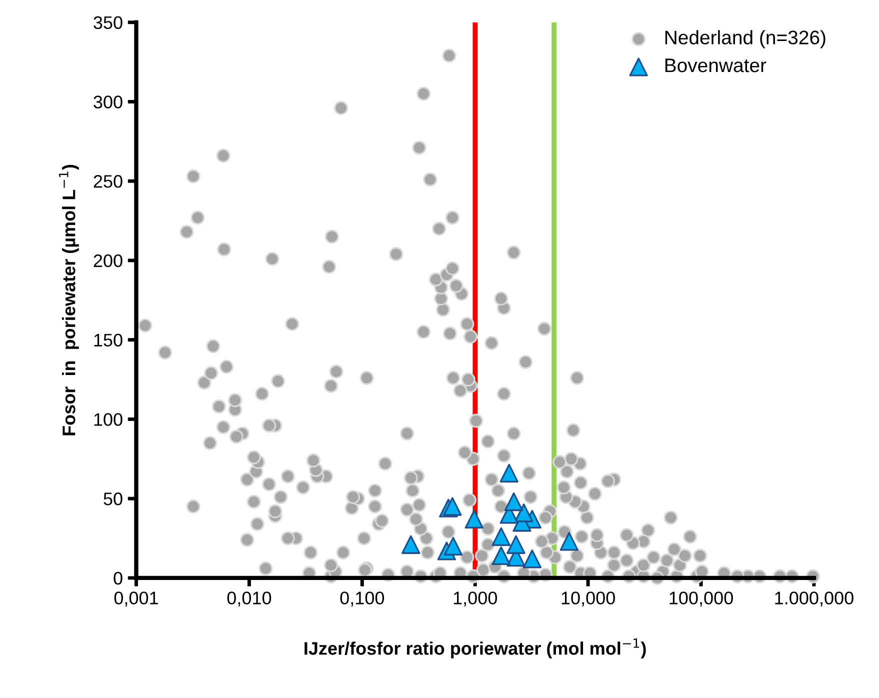  What do you see at coordinates (745, 39) in the screenshot?
I see `legend-label: Nederland (n=326)` at bounding box center [745, 39].